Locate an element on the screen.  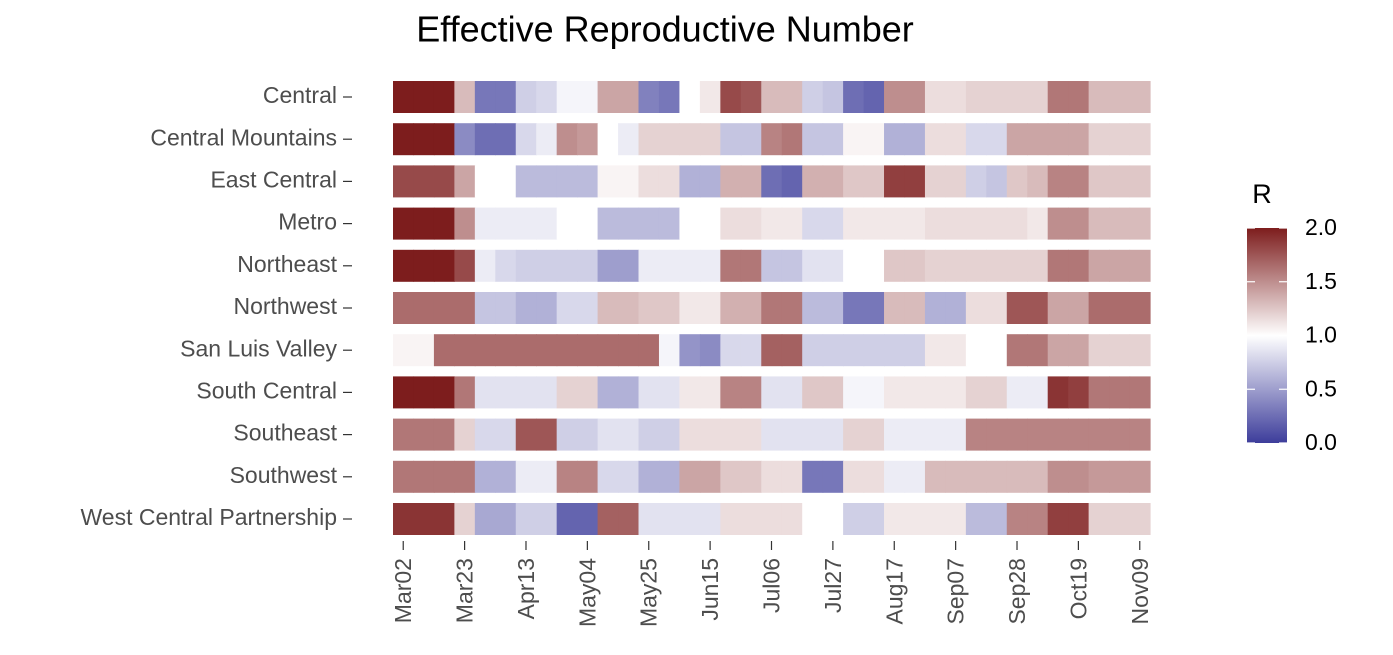
x-tick-label: Sep28 is located at coordinates (1017, 591).